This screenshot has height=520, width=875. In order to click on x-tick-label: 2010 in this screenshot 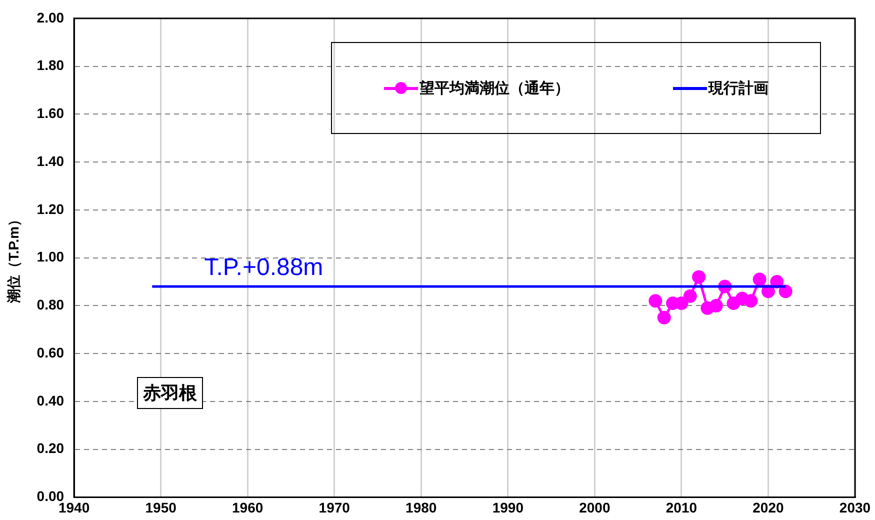, I will do `click(682, 507)`.